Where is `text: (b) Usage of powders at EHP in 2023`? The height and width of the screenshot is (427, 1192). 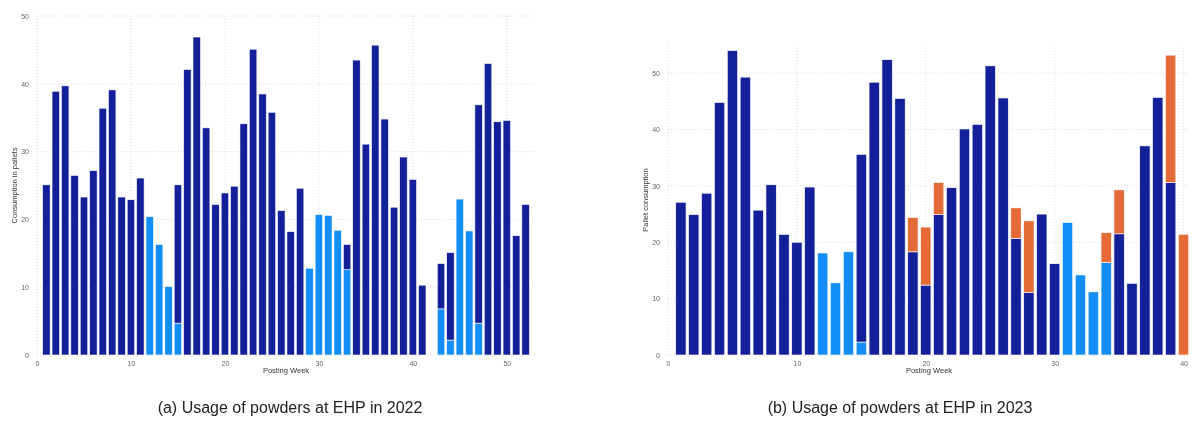
text: (b) Usage of powders at EHP in 2023 is located at coordinates (900, 407).